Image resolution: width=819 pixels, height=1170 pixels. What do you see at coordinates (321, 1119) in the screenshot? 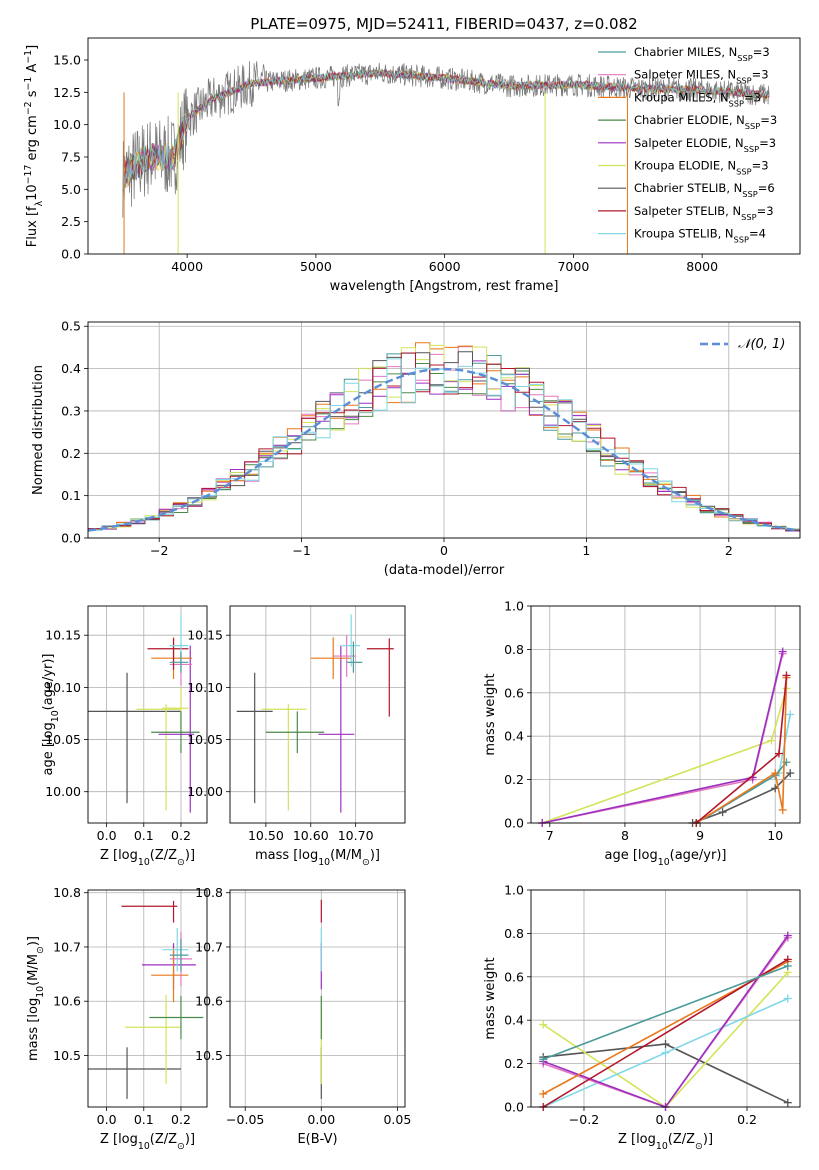
I see `x-tick-label: 0.00` at bounding box center [321, 1119].